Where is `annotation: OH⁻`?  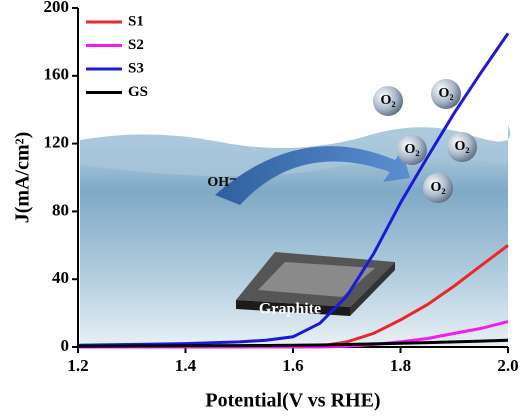
annotation: OH⁻ is located at coordinates (221, 182).